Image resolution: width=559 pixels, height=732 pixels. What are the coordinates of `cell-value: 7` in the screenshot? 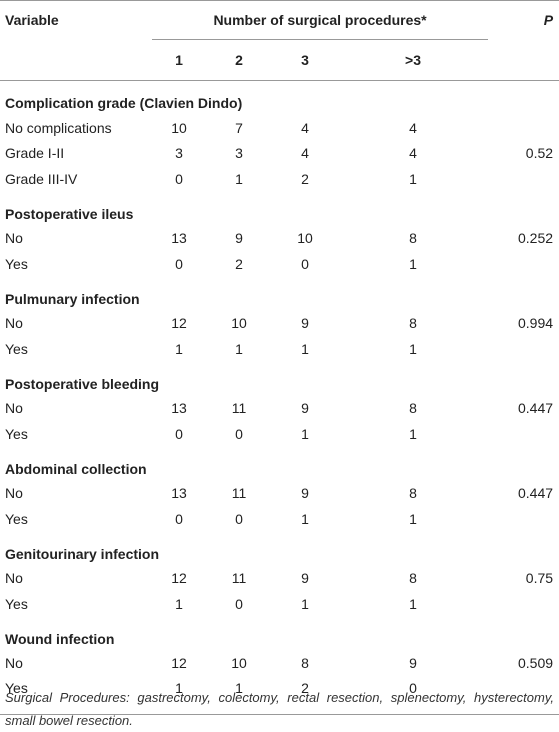 It's located at (239, 127).